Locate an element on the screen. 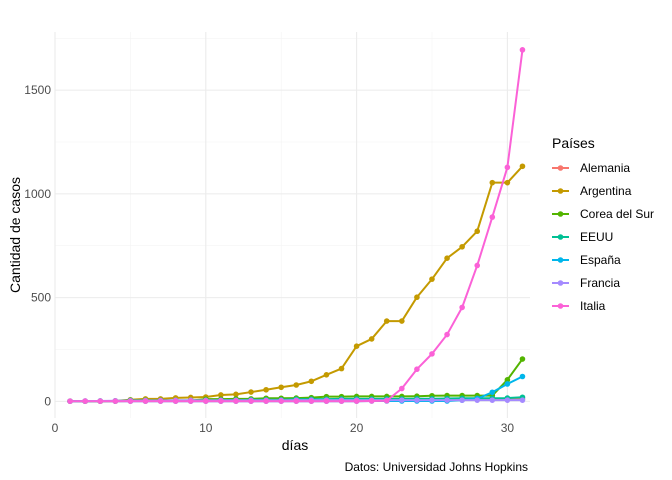 The height and width of the screenshot is (480, 672). y-axis-ticks: 0 500 1000 1500 is located at coordinates (37, 245).